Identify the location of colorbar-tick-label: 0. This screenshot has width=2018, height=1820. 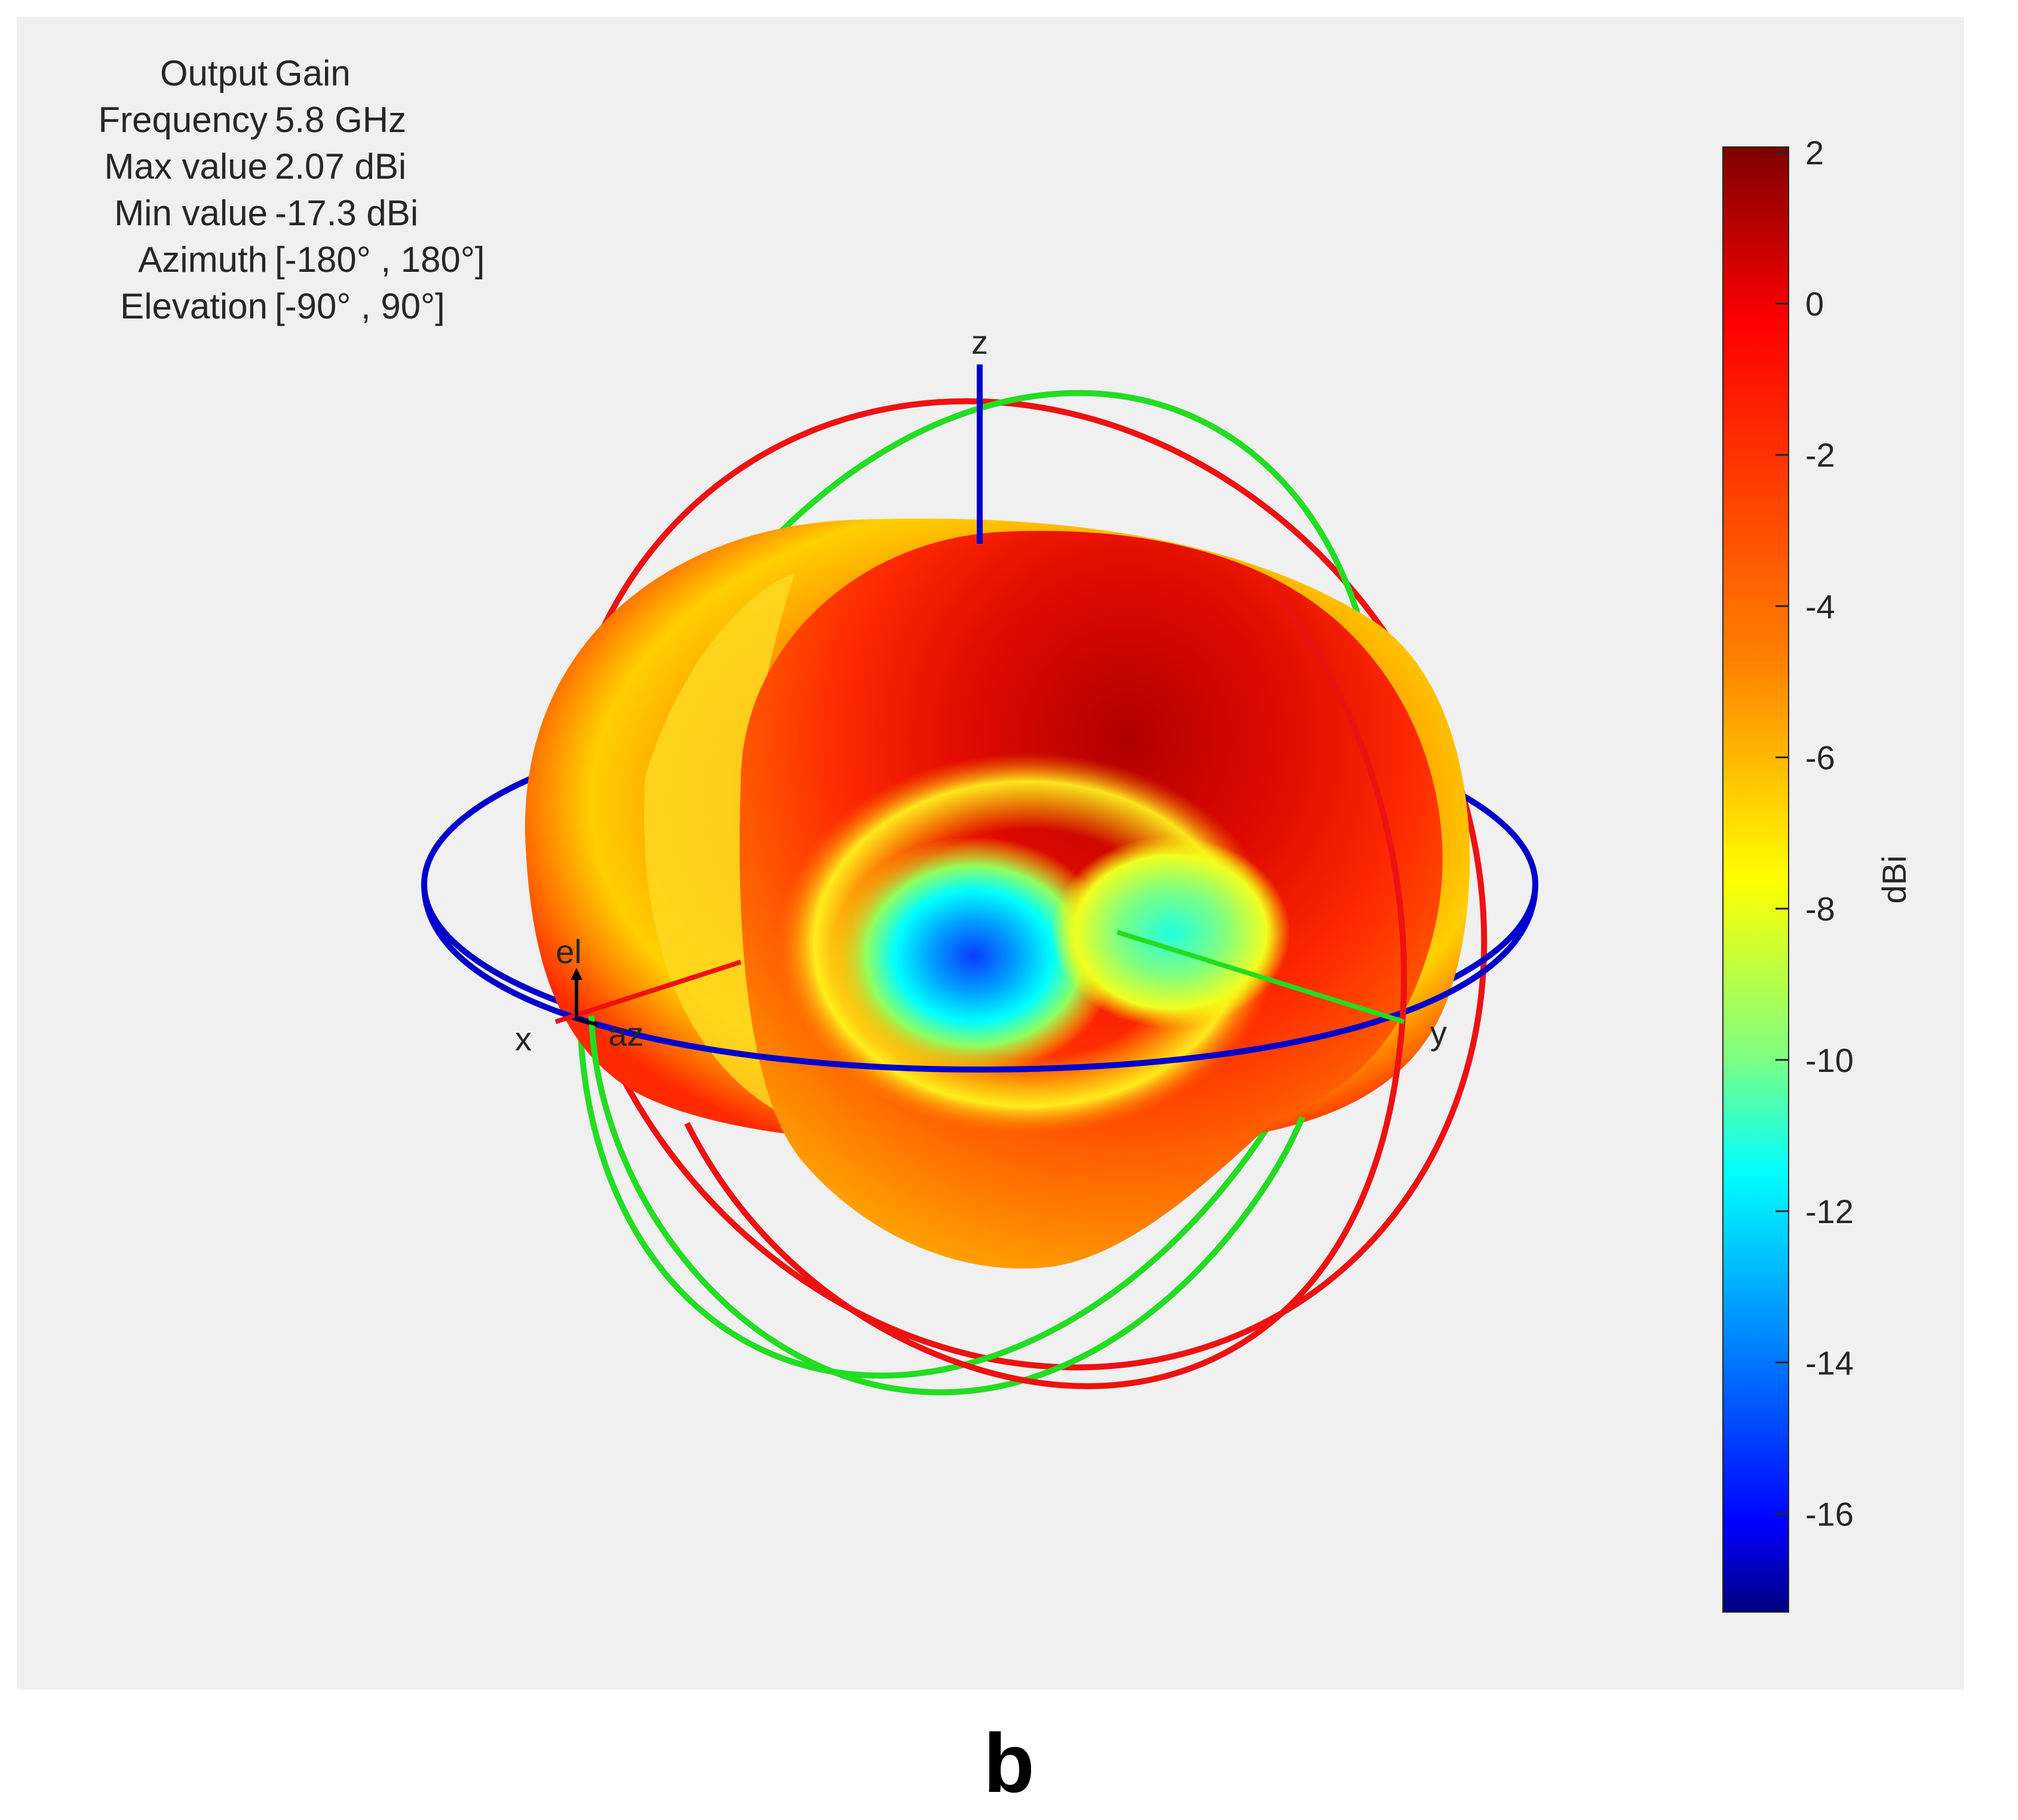
(1814, 304).